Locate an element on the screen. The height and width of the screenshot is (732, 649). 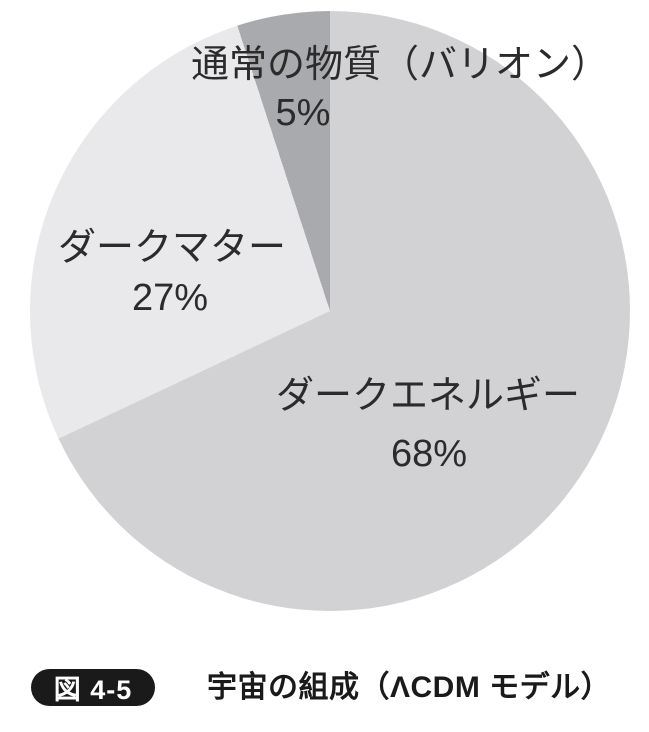
figure-caption-row: 図 4-5 宇宙の組成（ΛCDM モデル） is located at coordinates (324, 693).